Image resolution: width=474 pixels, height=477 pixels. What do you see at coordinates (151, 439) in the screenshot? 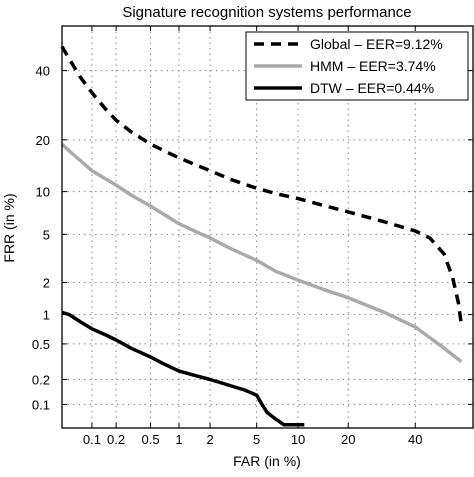
I see `x-tick-label: 0.5` at bounding box center [151, 439].